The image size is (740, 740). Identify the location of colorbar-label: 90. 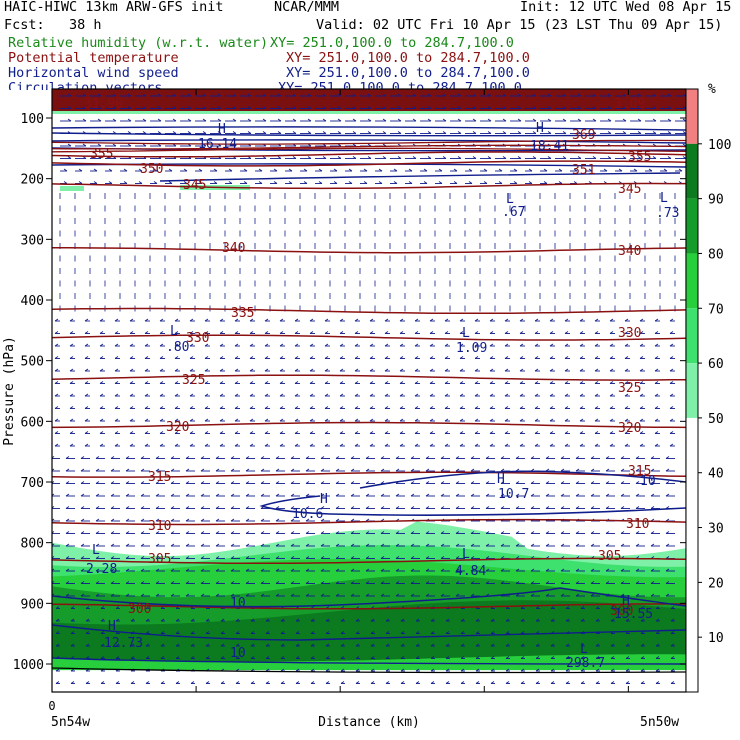
(716, 200).